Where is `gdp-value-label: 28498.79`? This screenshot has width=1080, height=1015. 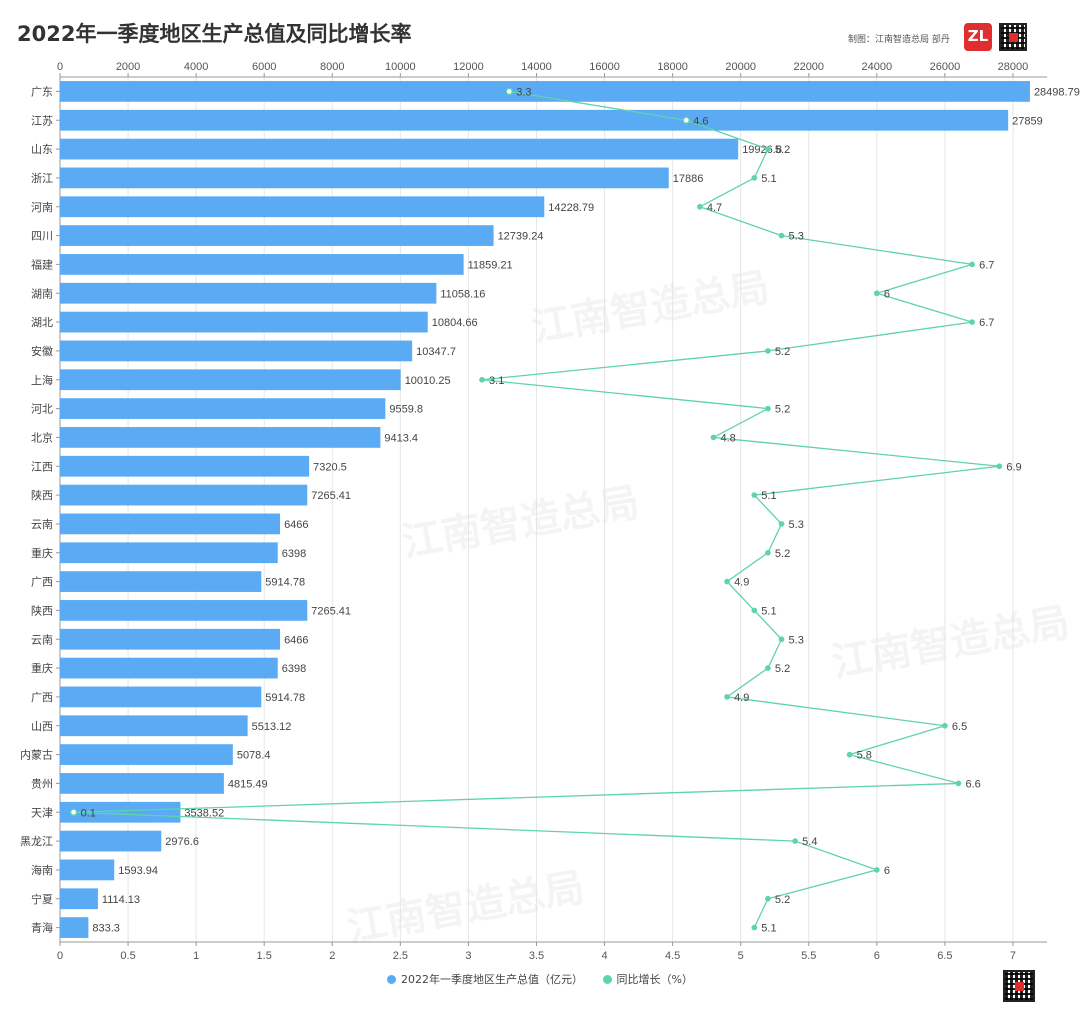 gdp-value-label: 28498.79 is located at coordinates (1057, 92).